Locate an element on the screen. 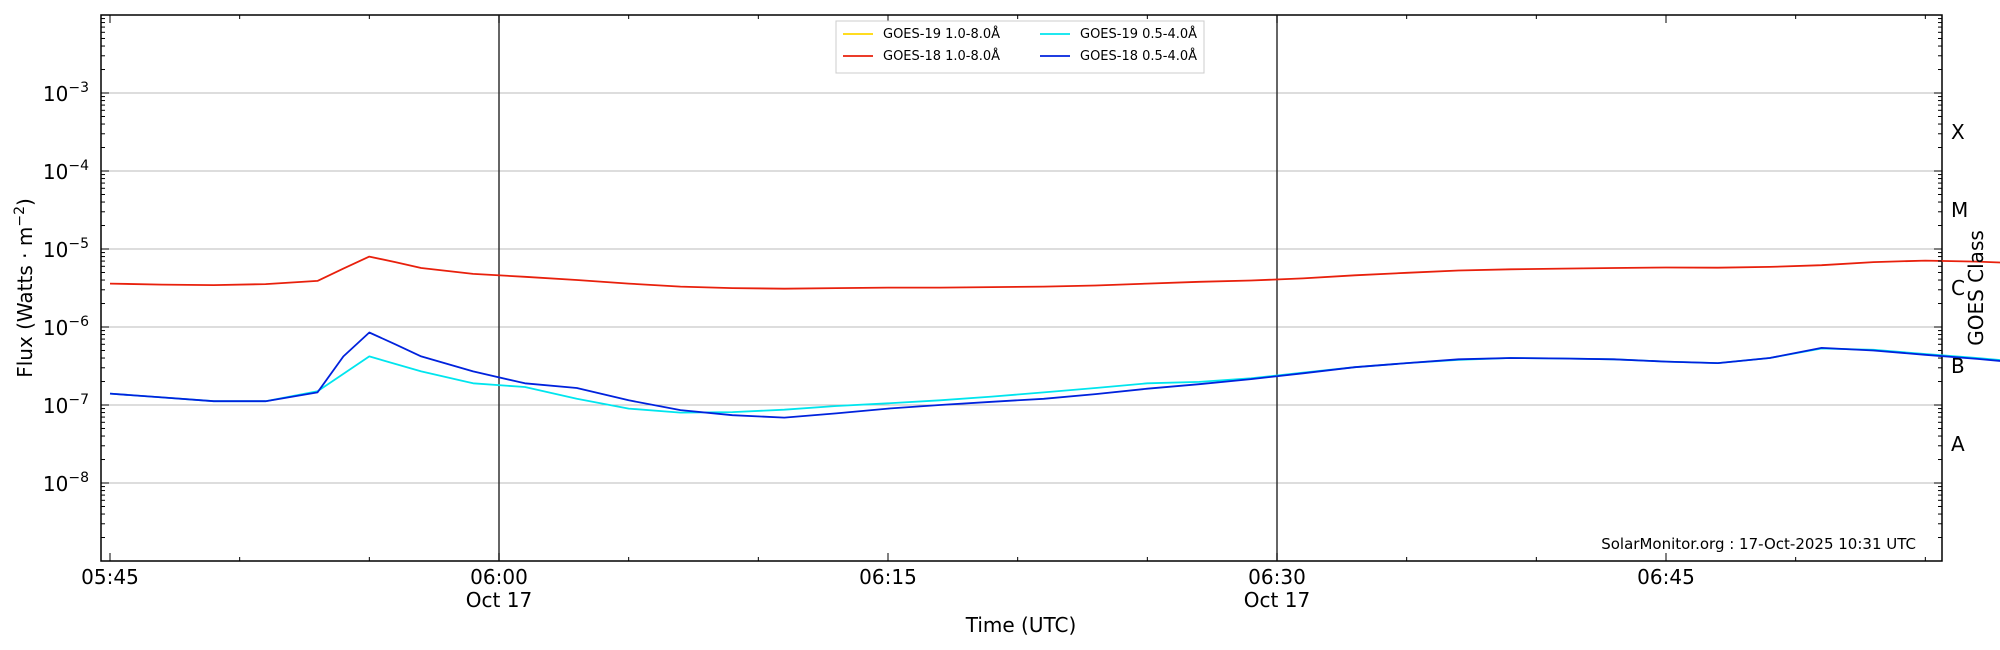  goes-class-axis-title: GOES Class is located at coordinates (1976, 288).